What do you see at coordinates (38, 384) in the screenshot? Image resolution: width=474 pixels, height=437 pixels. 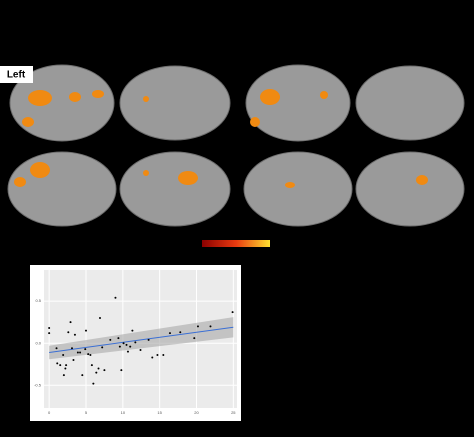 I see `y-tick-label: -0.5` at bounding box center [38, 384].